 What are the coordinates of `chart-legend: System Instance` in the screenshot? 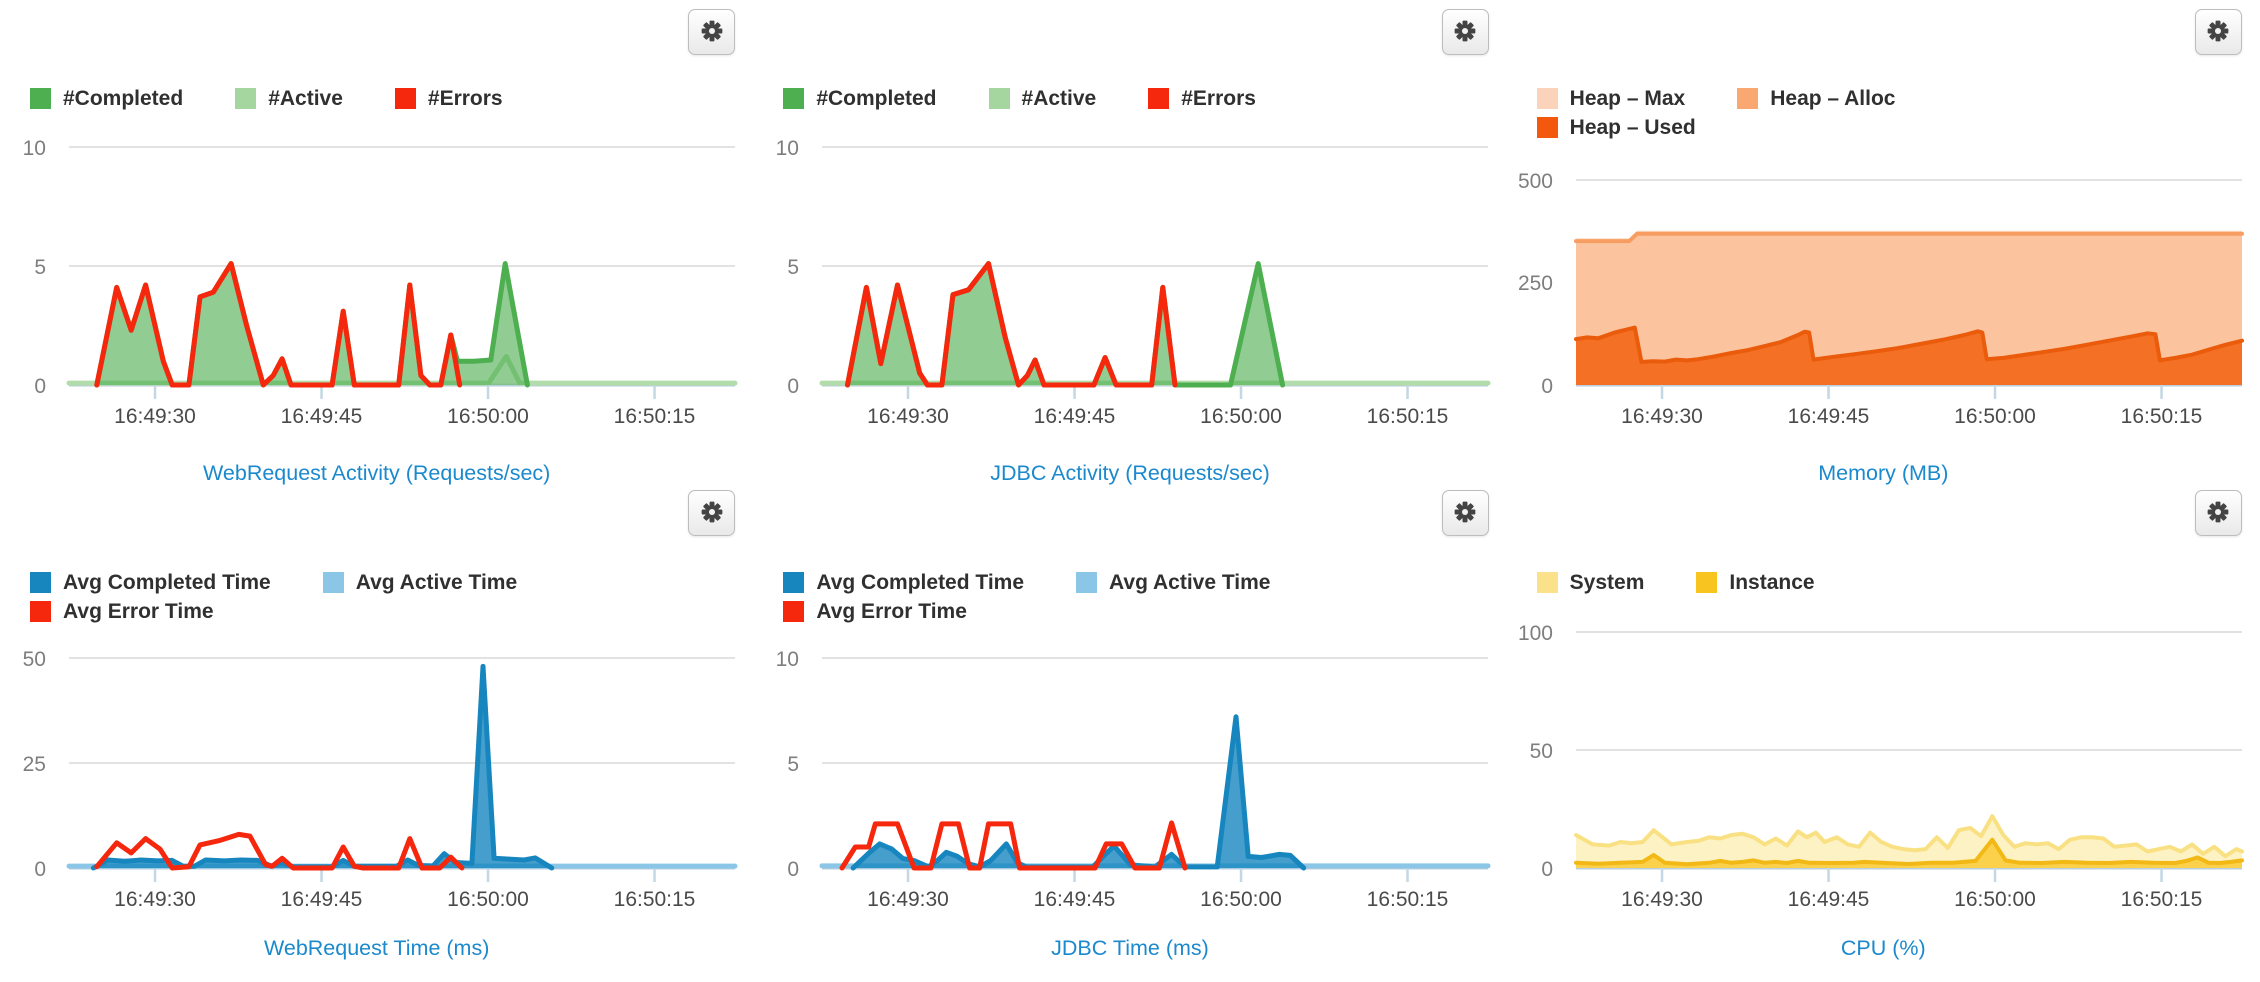 It's located at (1701, 582).